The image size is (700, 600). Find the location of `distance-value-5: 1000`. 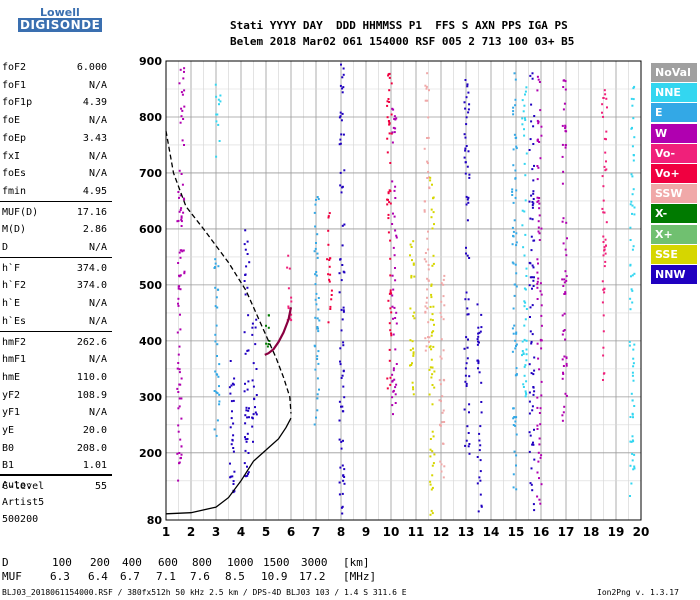

distance-value-5: 1000 is located at coordinates (240, 562).